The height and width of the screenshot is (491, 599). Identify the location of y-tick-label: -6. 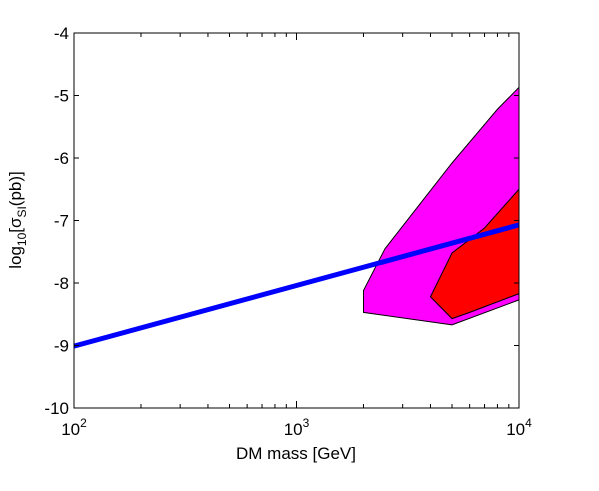
(61, 158).